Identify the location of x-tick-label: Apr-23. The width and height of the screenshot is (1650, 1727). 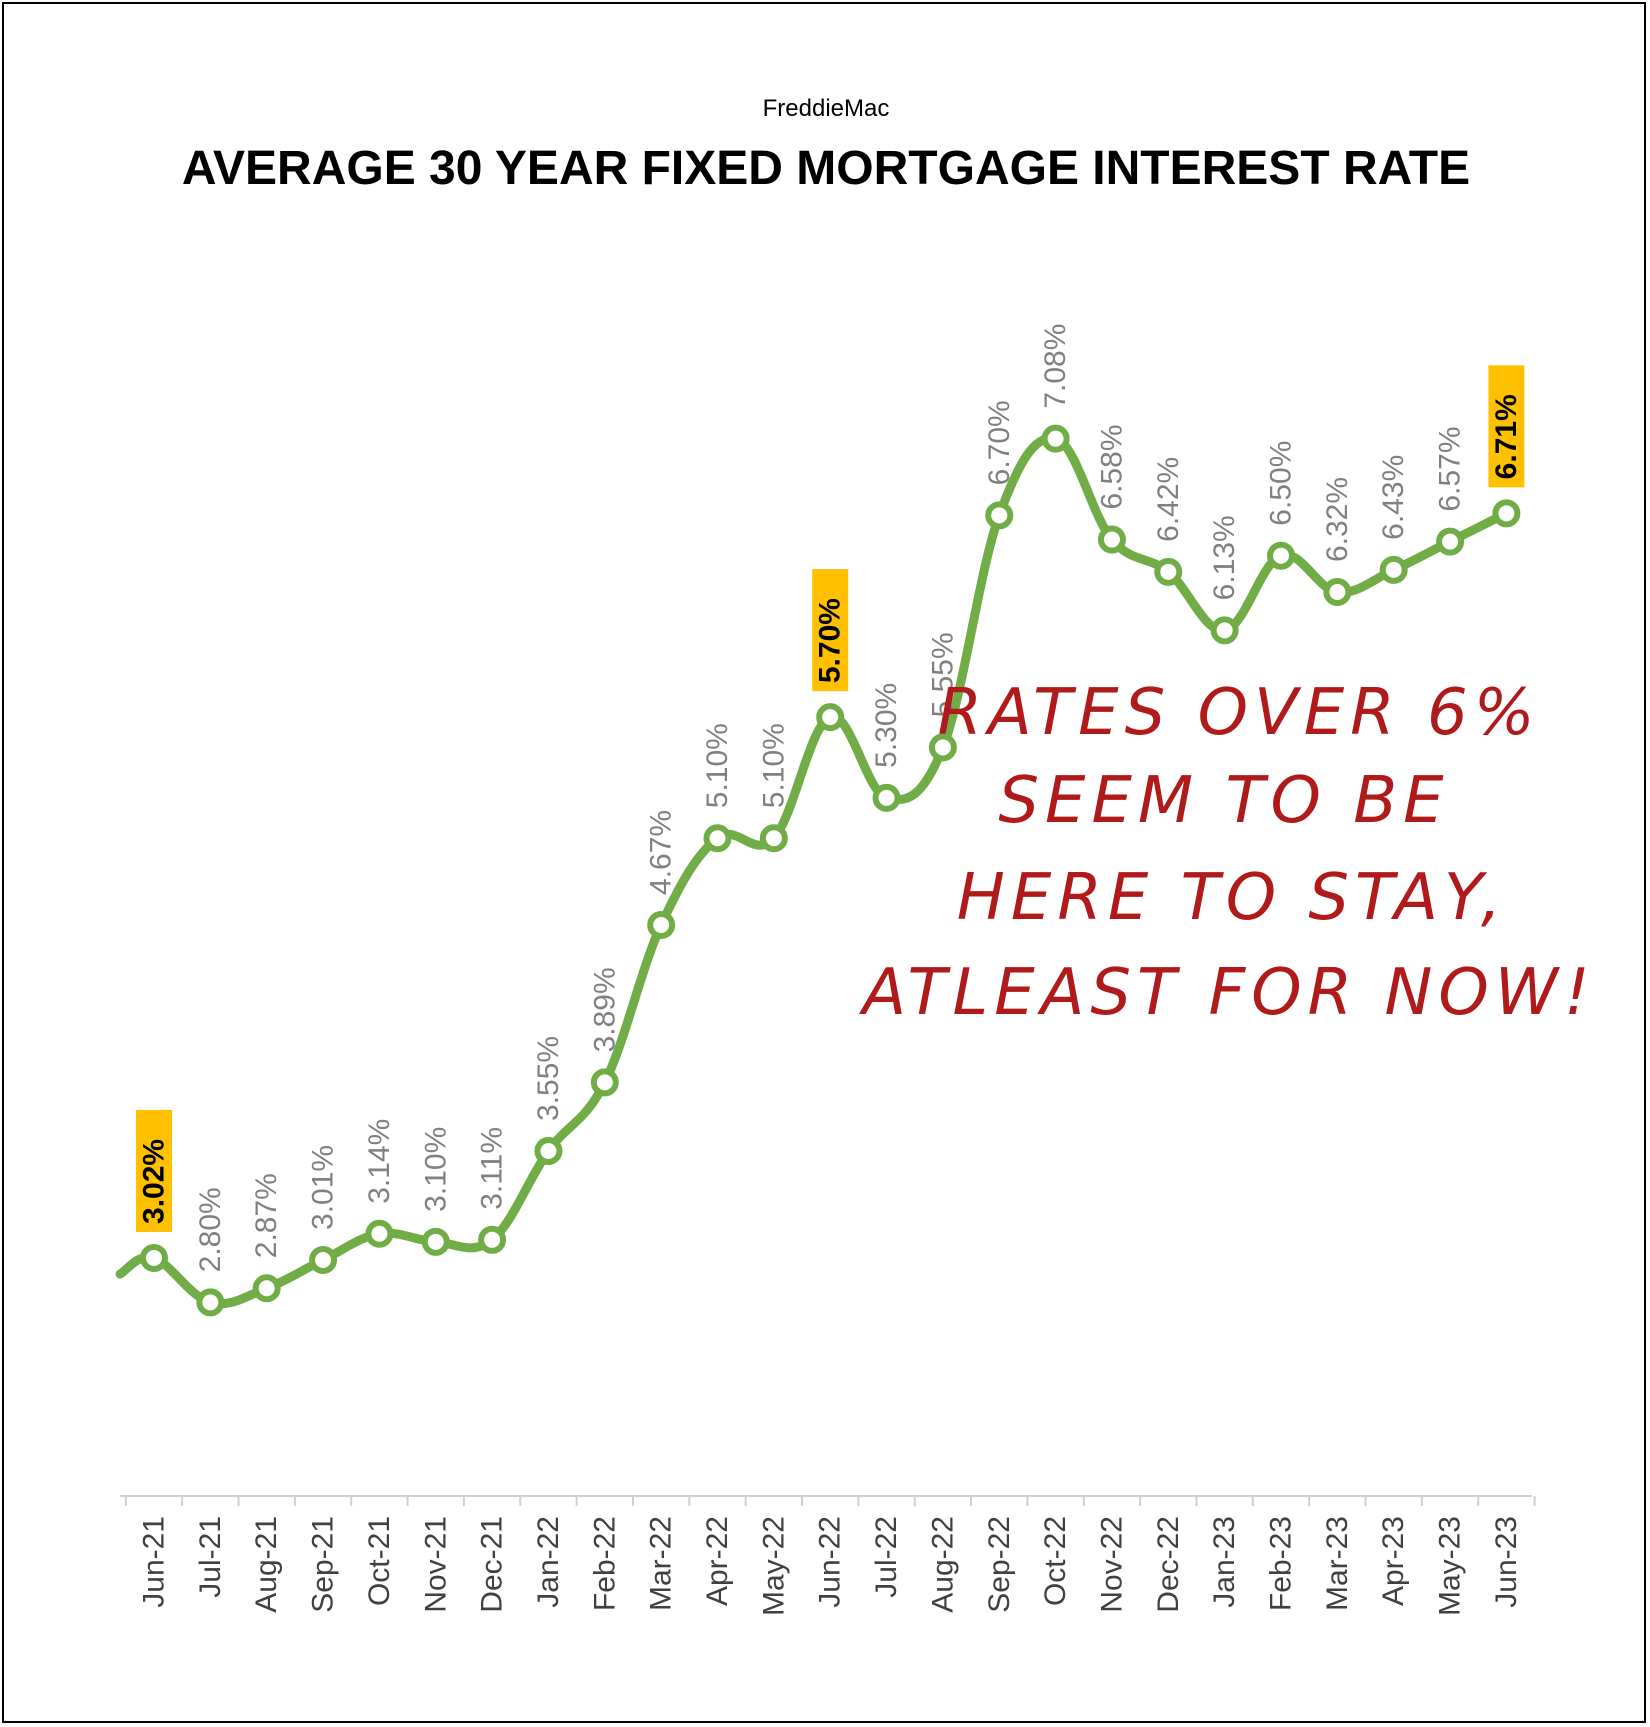
(1393, 1561).